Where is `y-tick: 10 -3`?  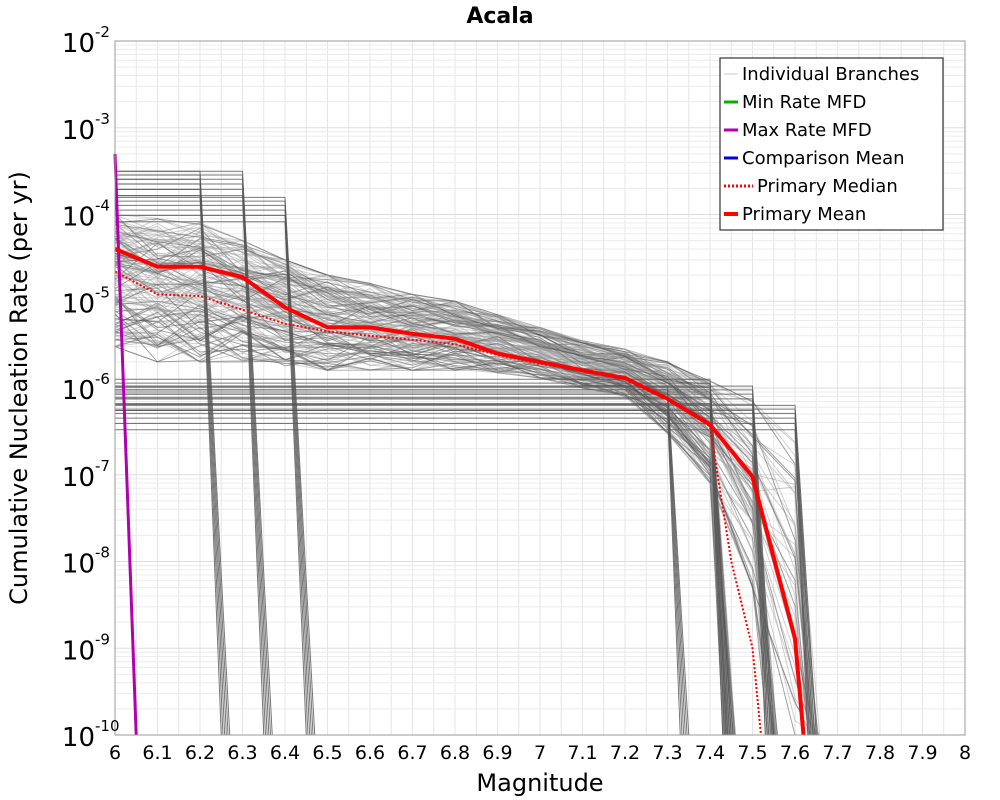 y-tick: 10 -3 is located at coordinates (86, 128).